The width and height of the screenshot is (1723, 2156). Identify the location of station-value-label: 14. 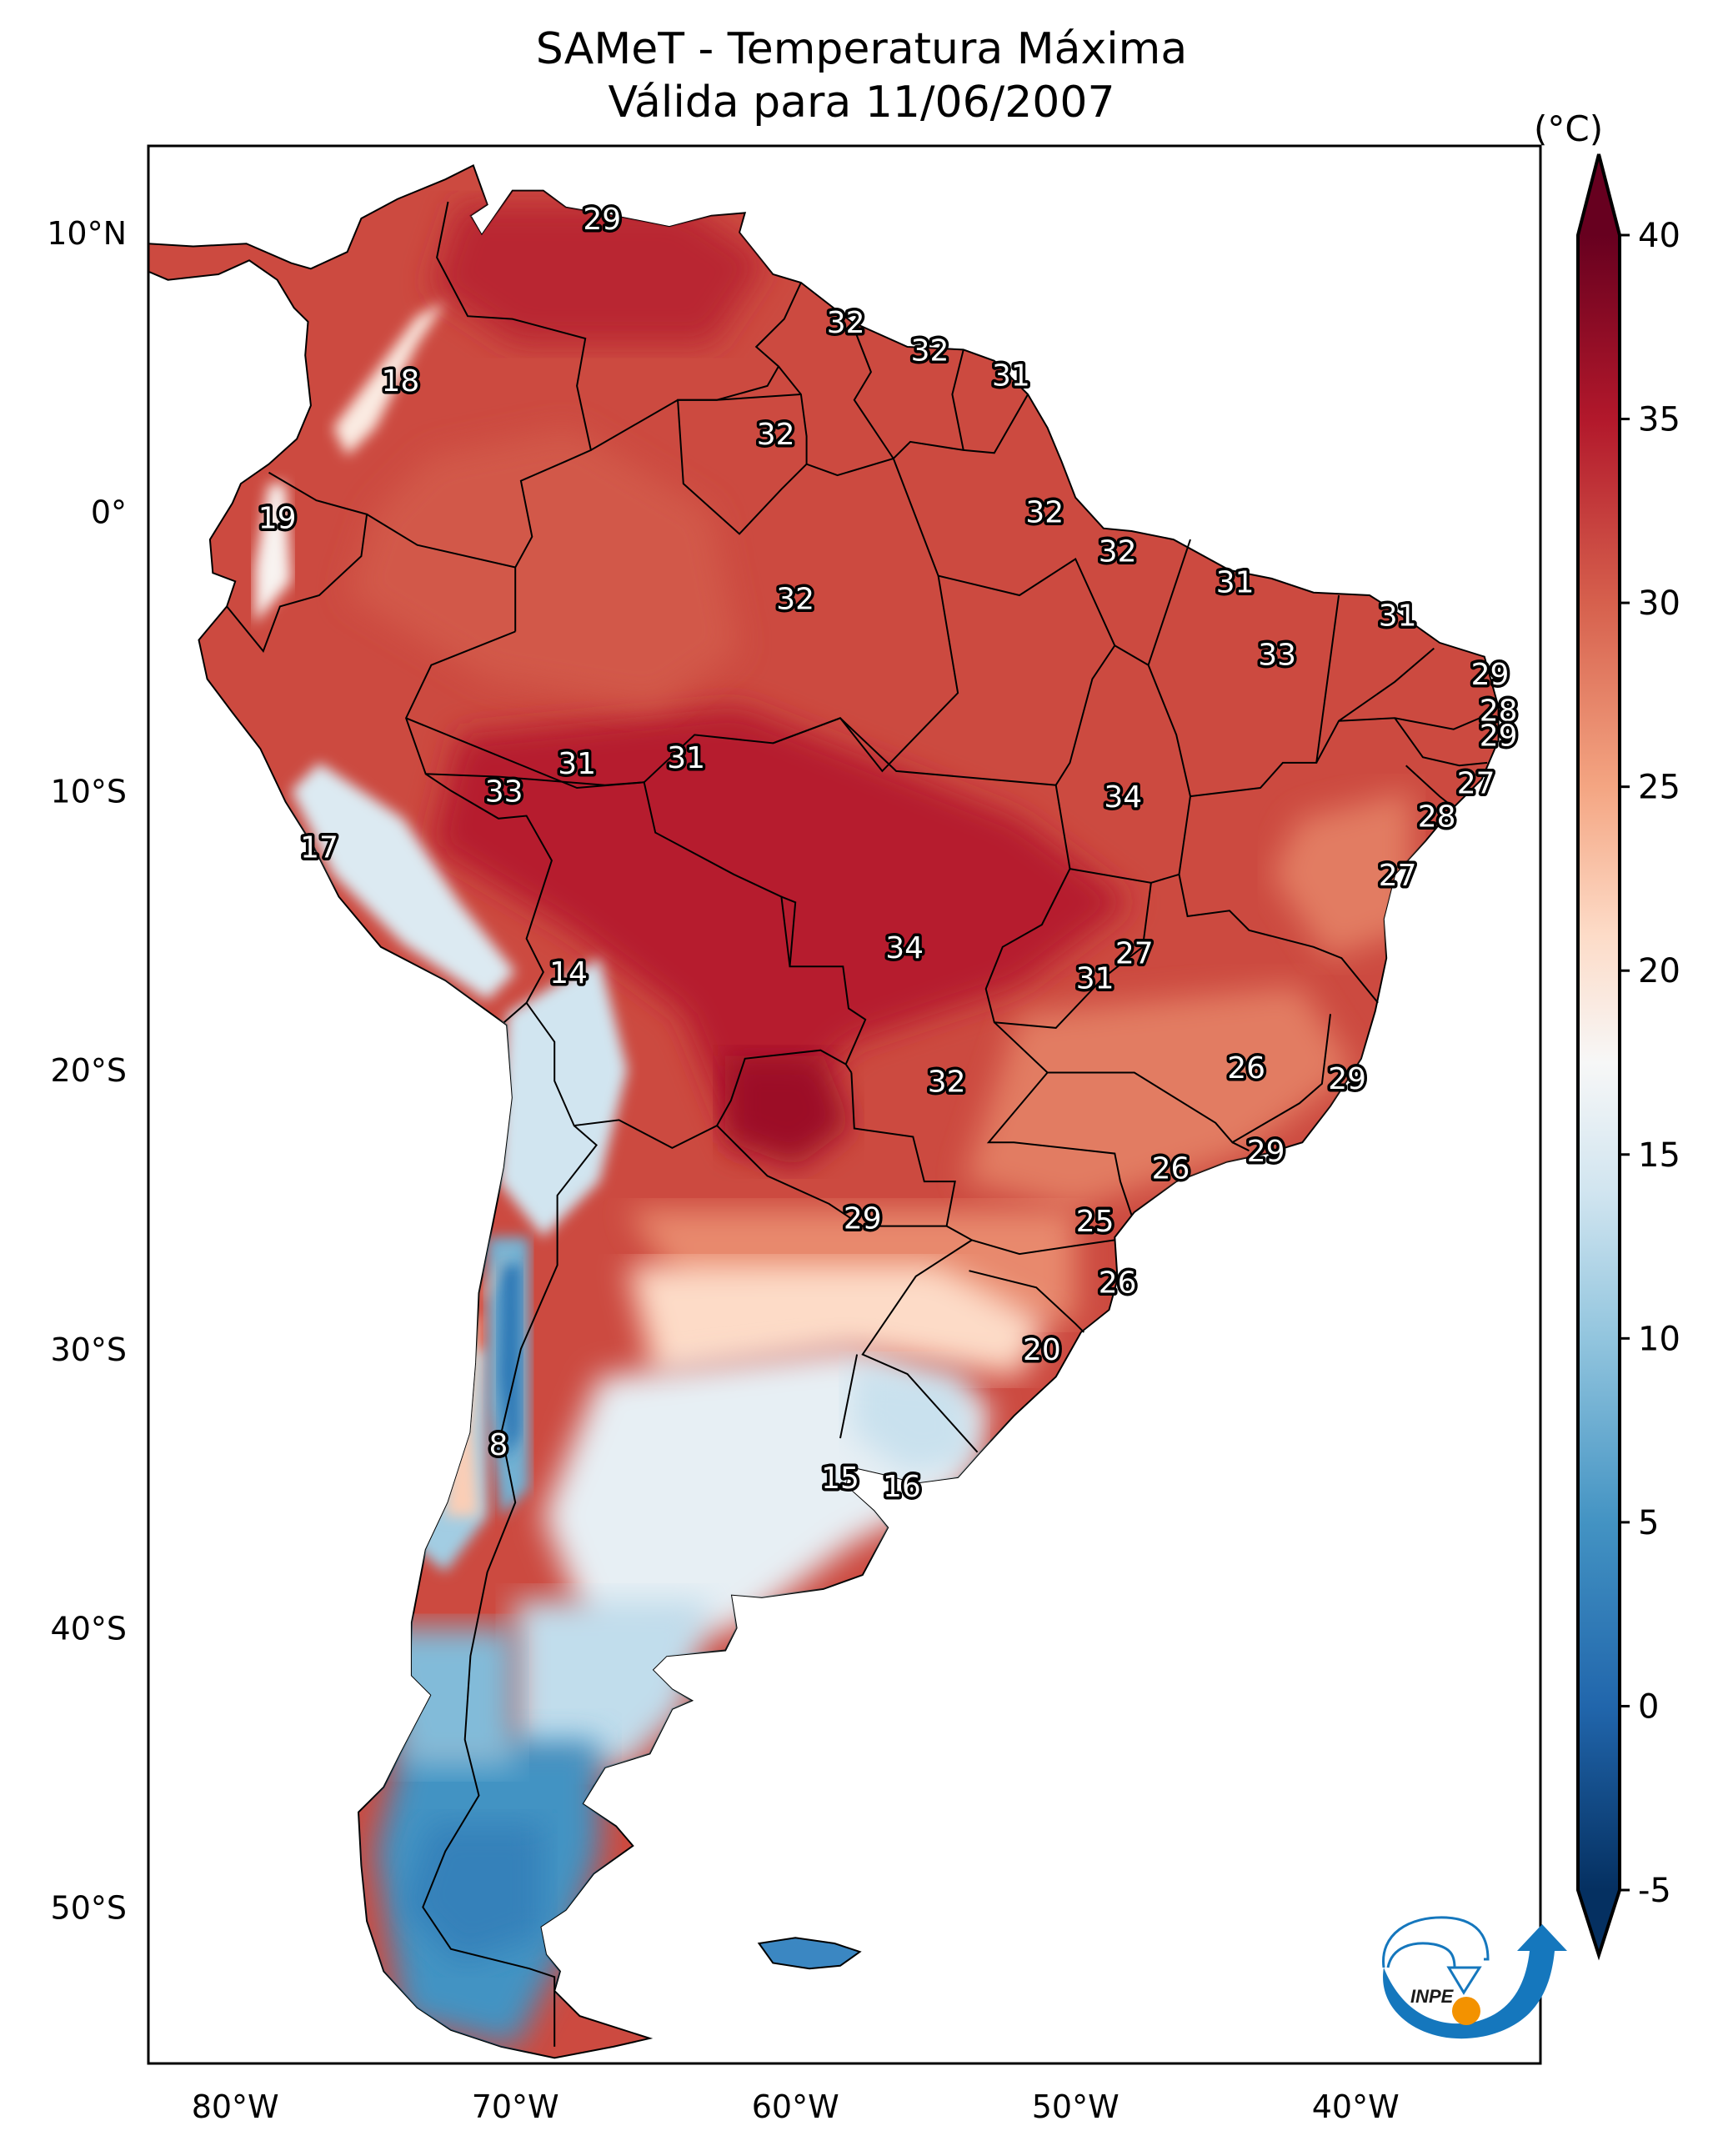
(568, 973).